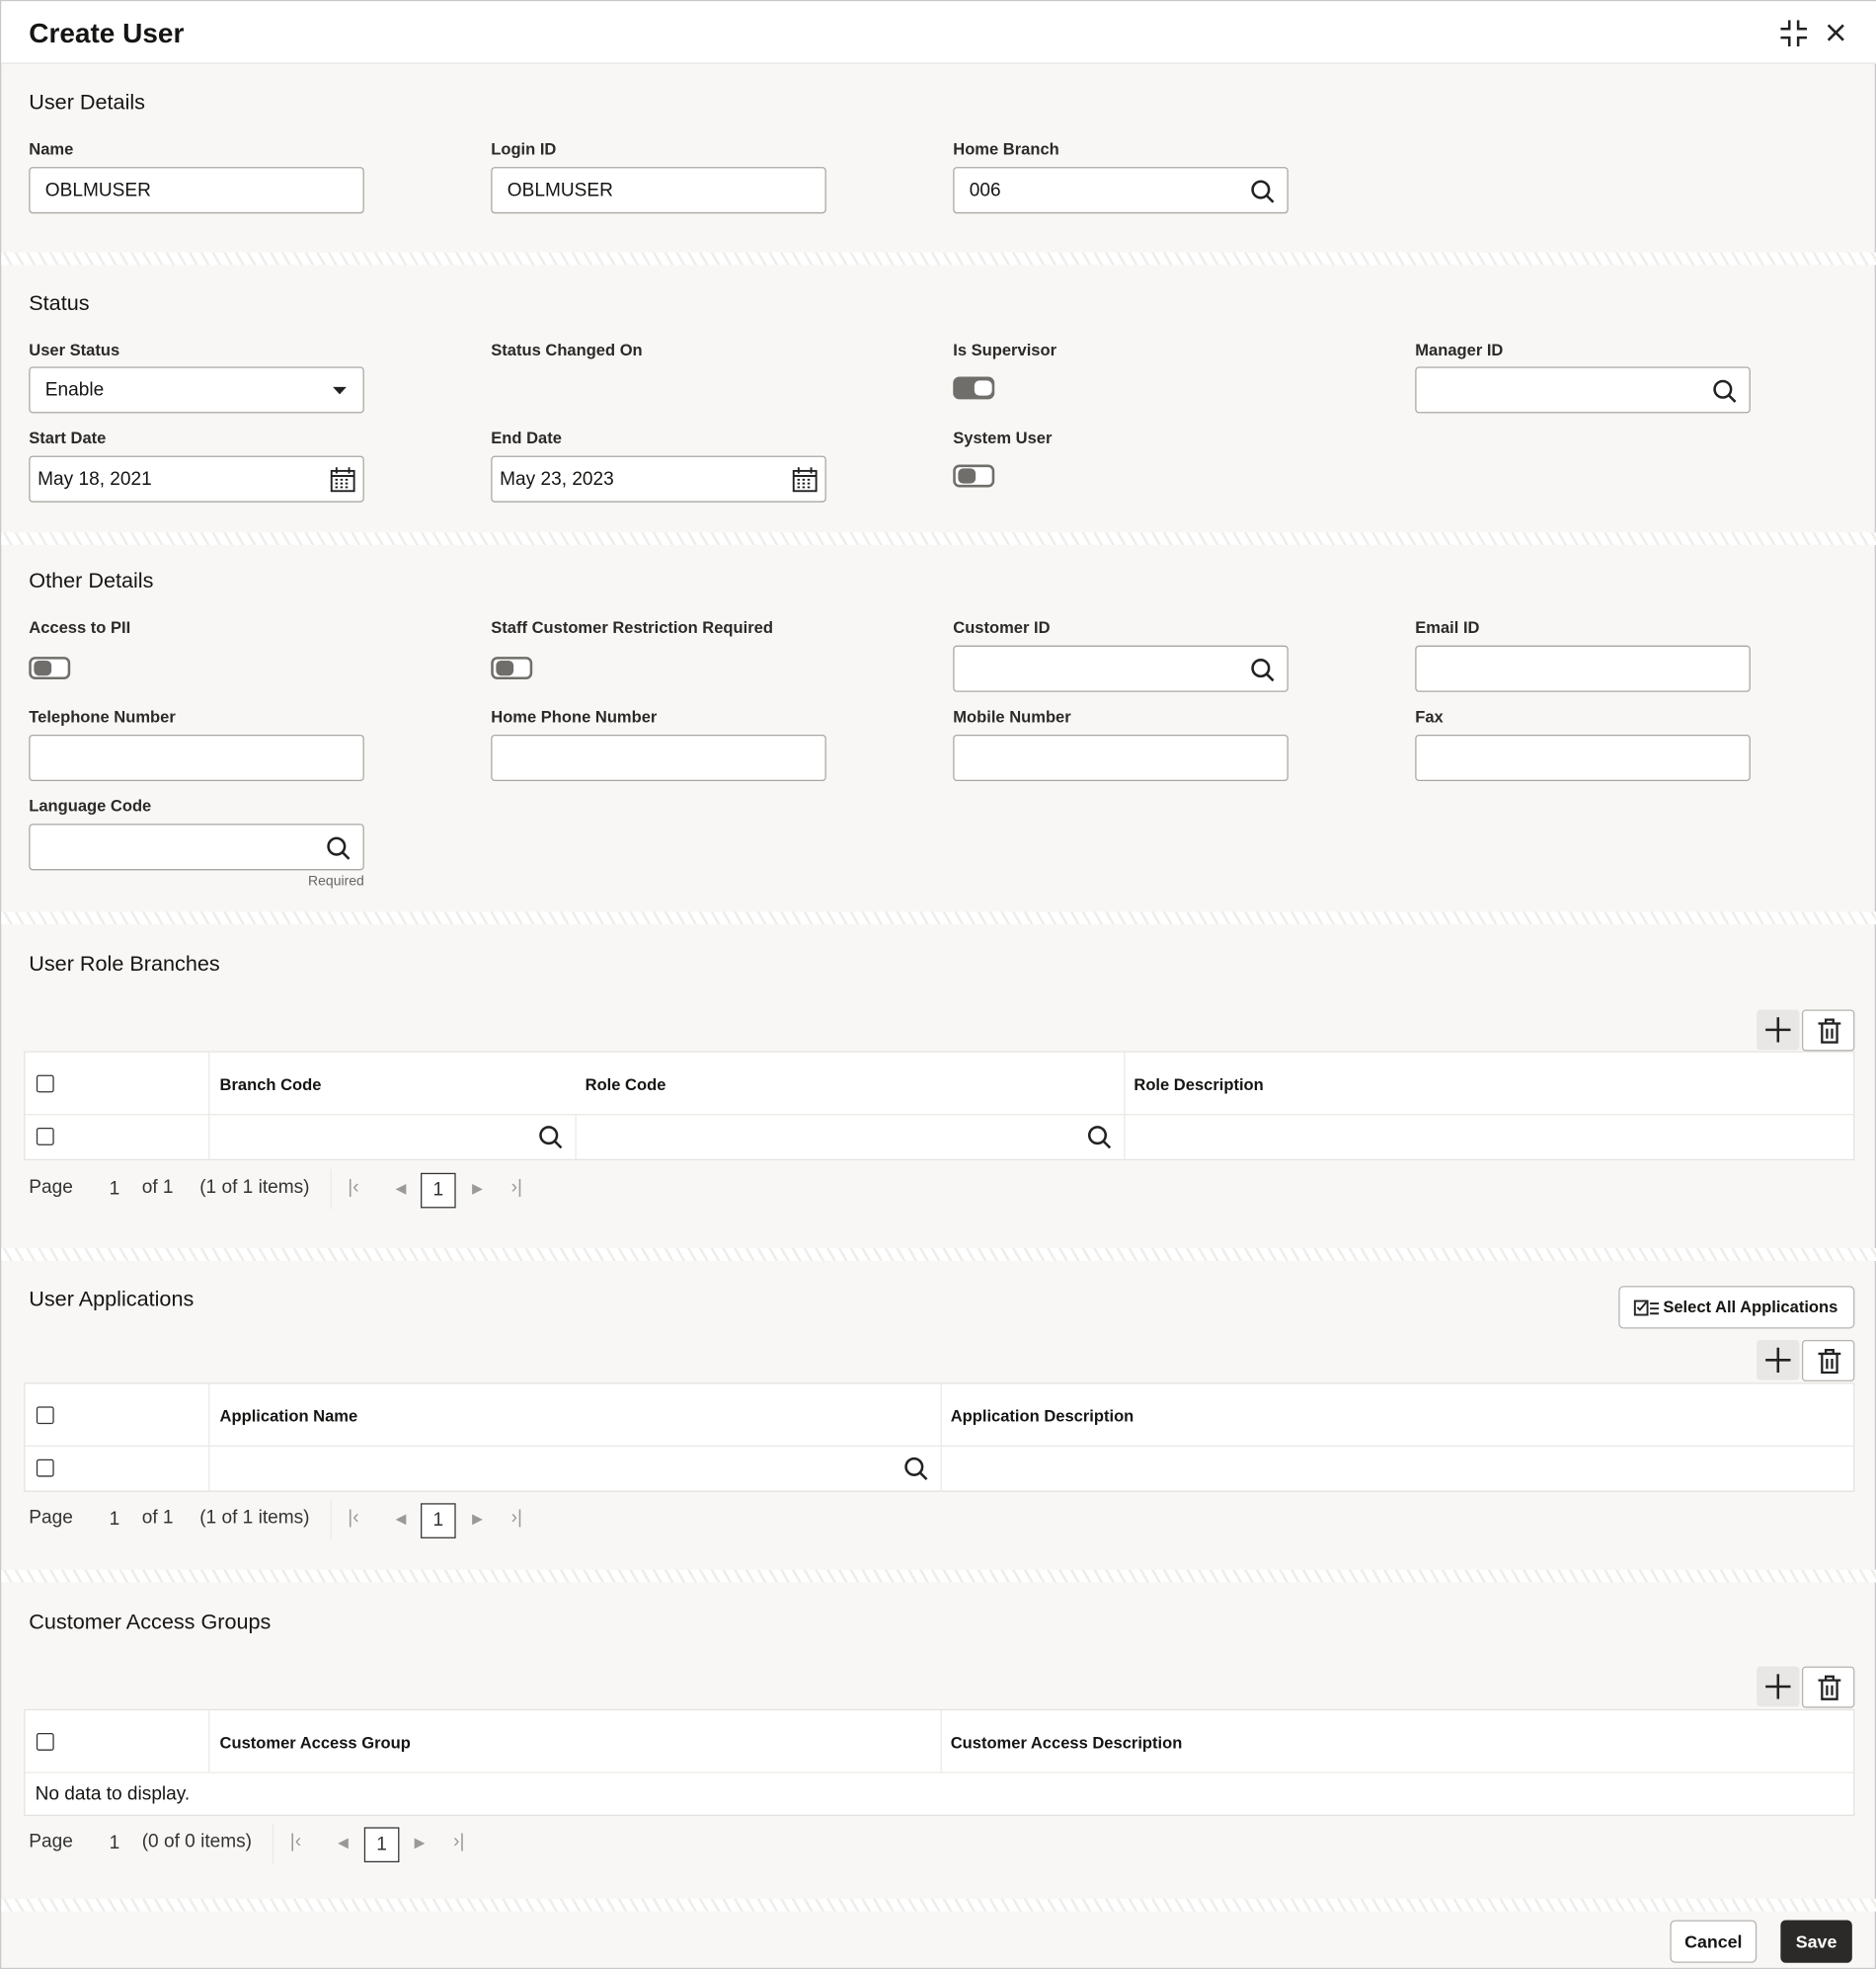  What do you see at coordinates (1714, 1941) in the screenshot?
I see `cancel-button: Cancel` at bounding box center [1714, 1941].